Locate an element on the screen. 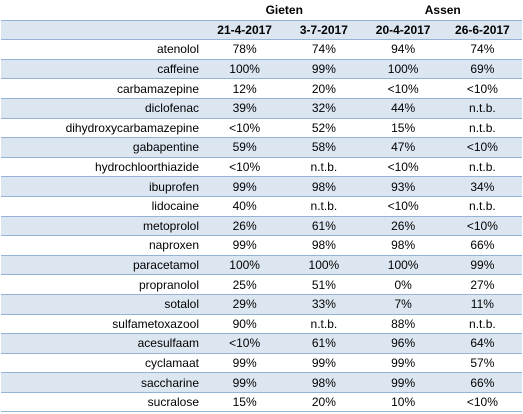 This screenshot has width=523, height=414. compound-name: cyclamaat is located at coordinates (103, 363).